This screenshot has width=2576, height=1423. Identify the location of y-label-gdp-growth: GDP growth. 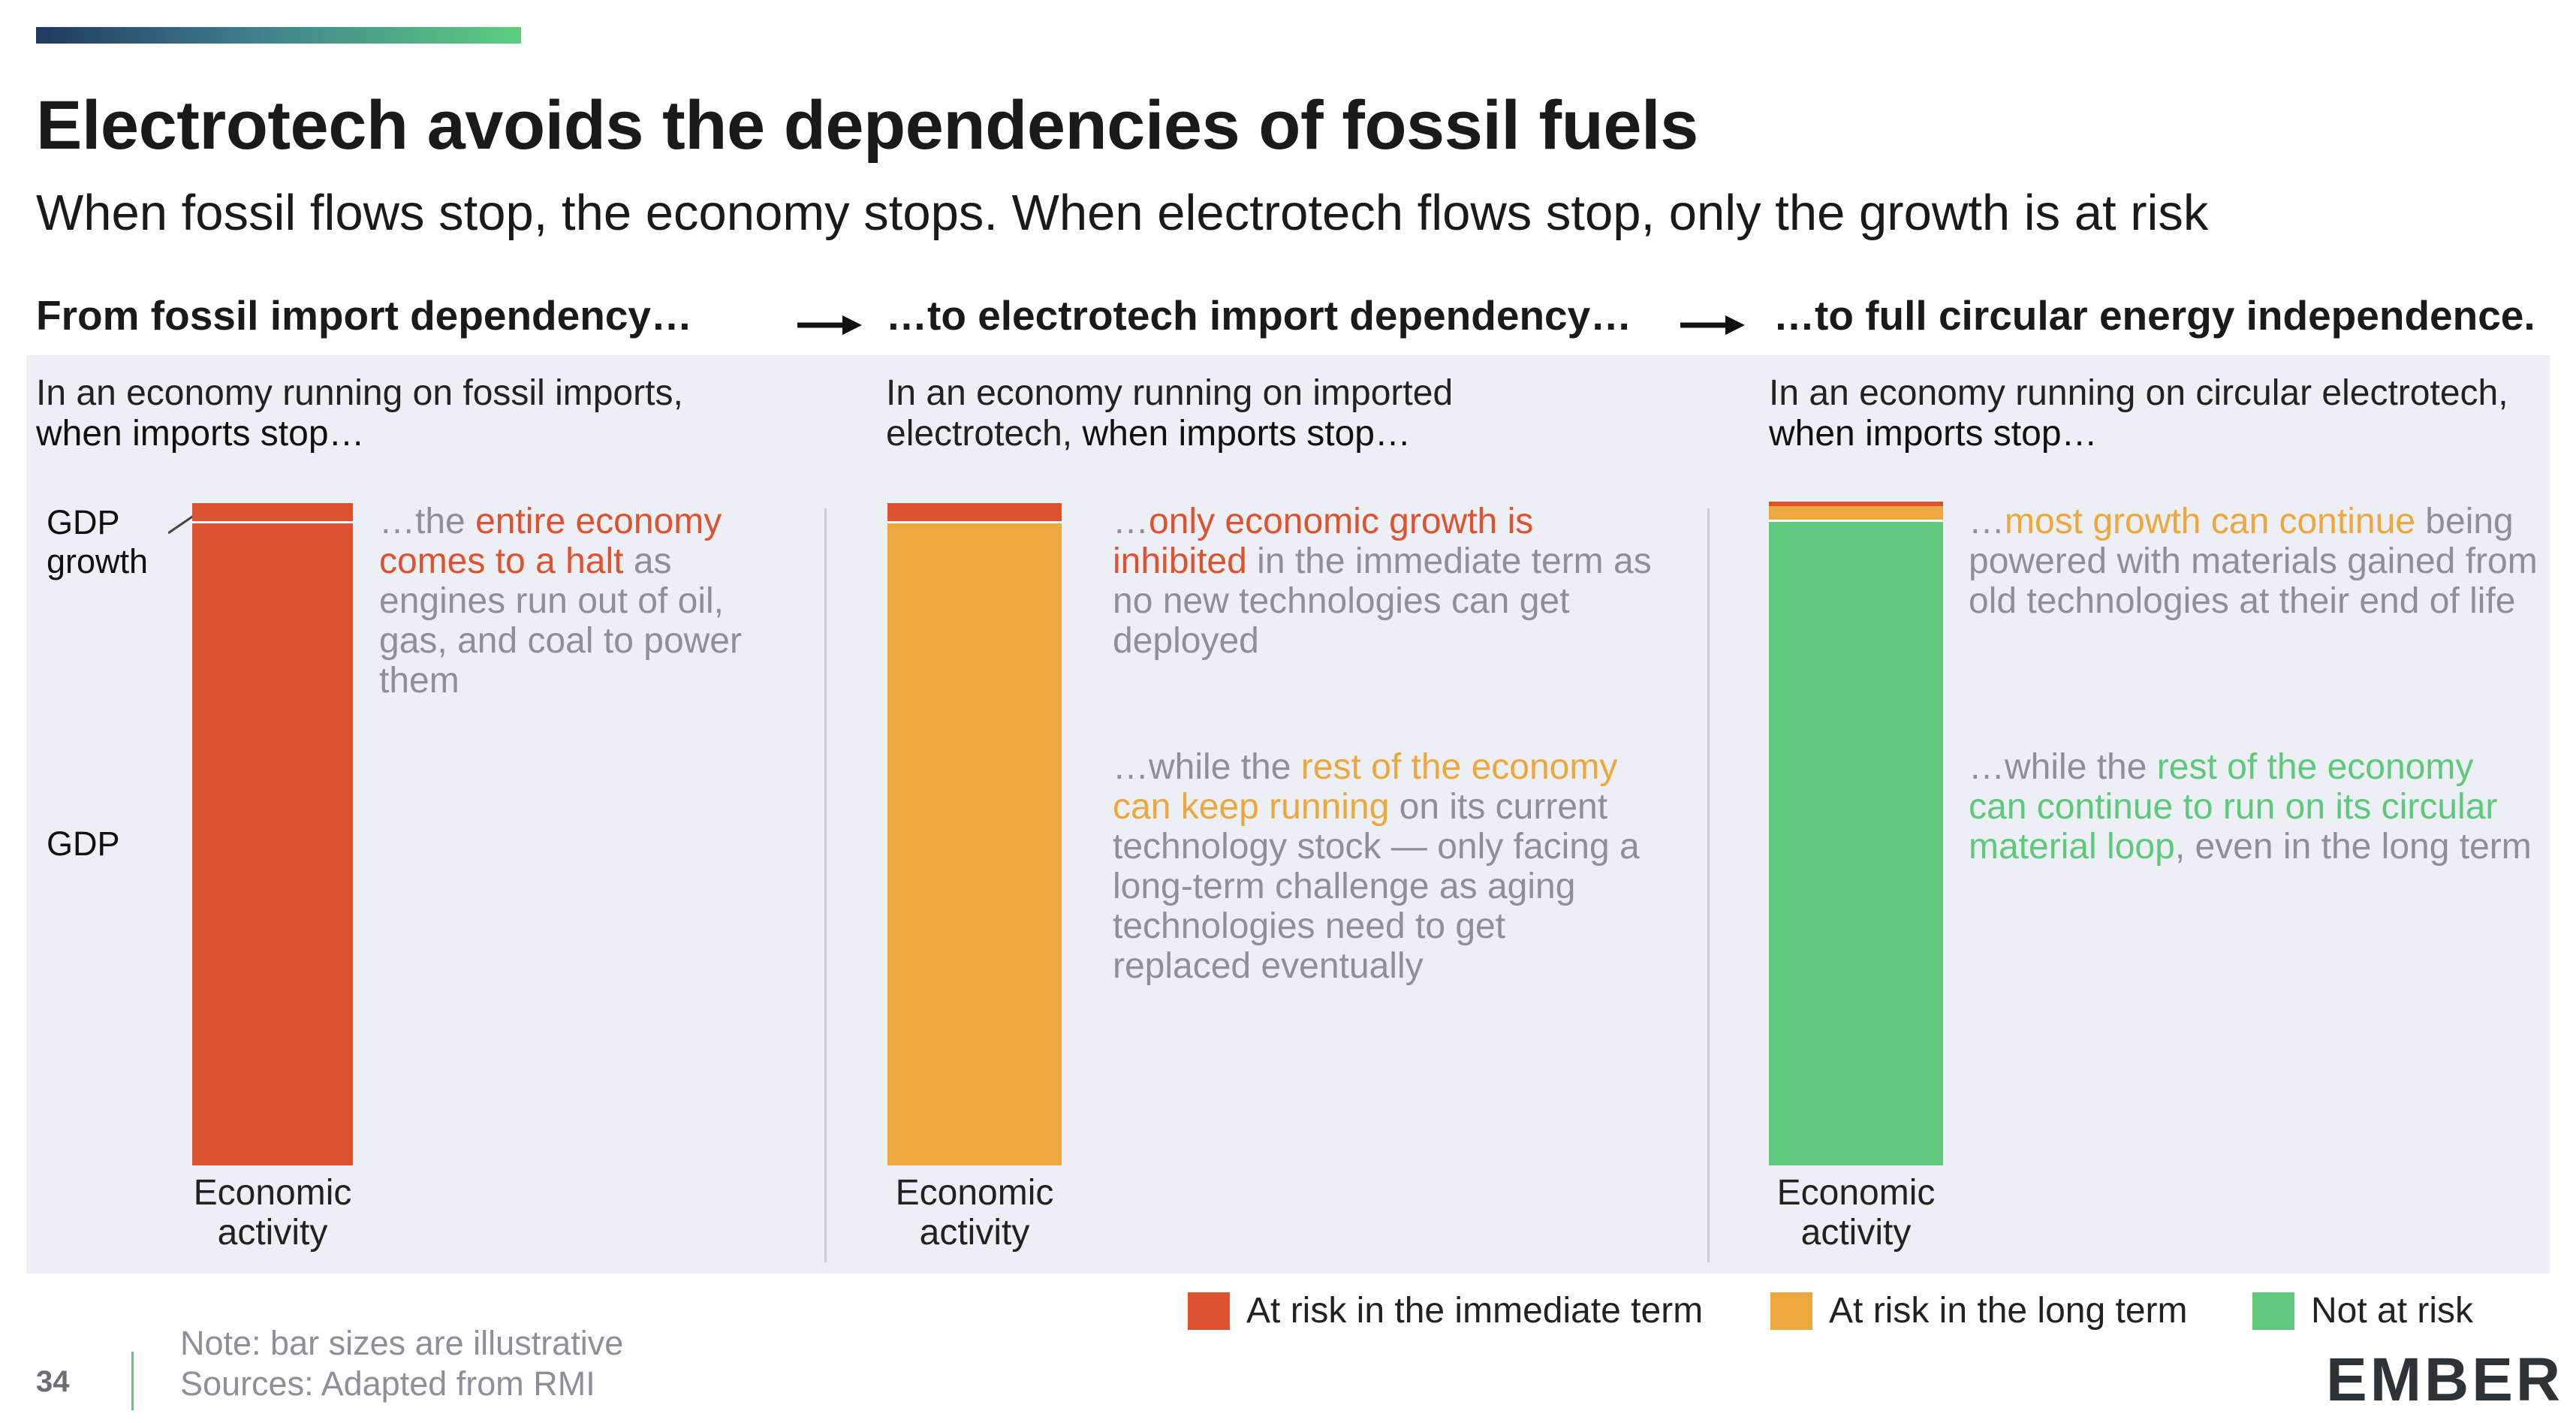
(98, 541).